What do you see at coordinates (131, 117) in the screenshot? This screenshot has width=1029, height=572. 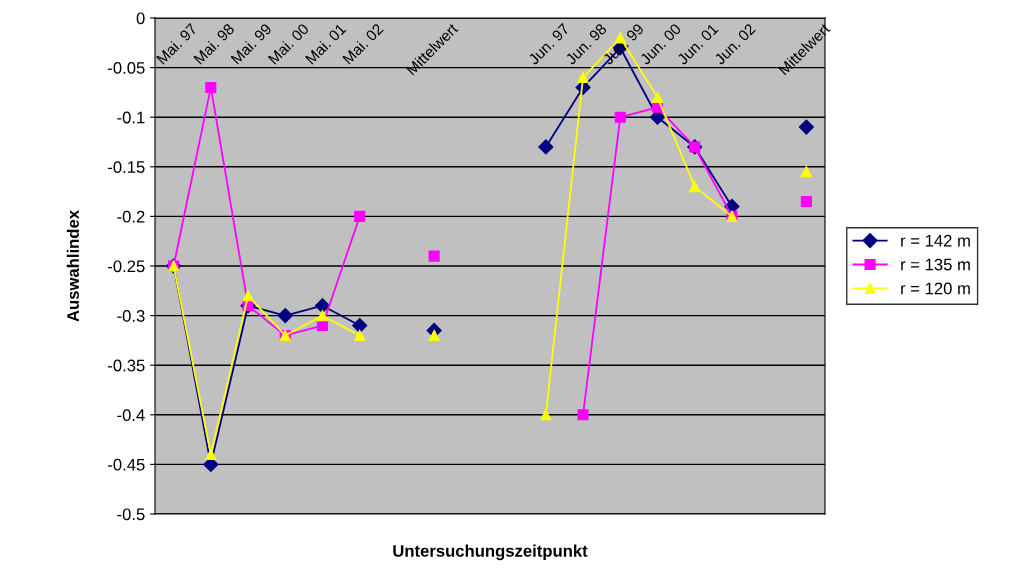 I see `y-tick-label: -0.1` at bounding box center [131, 117].